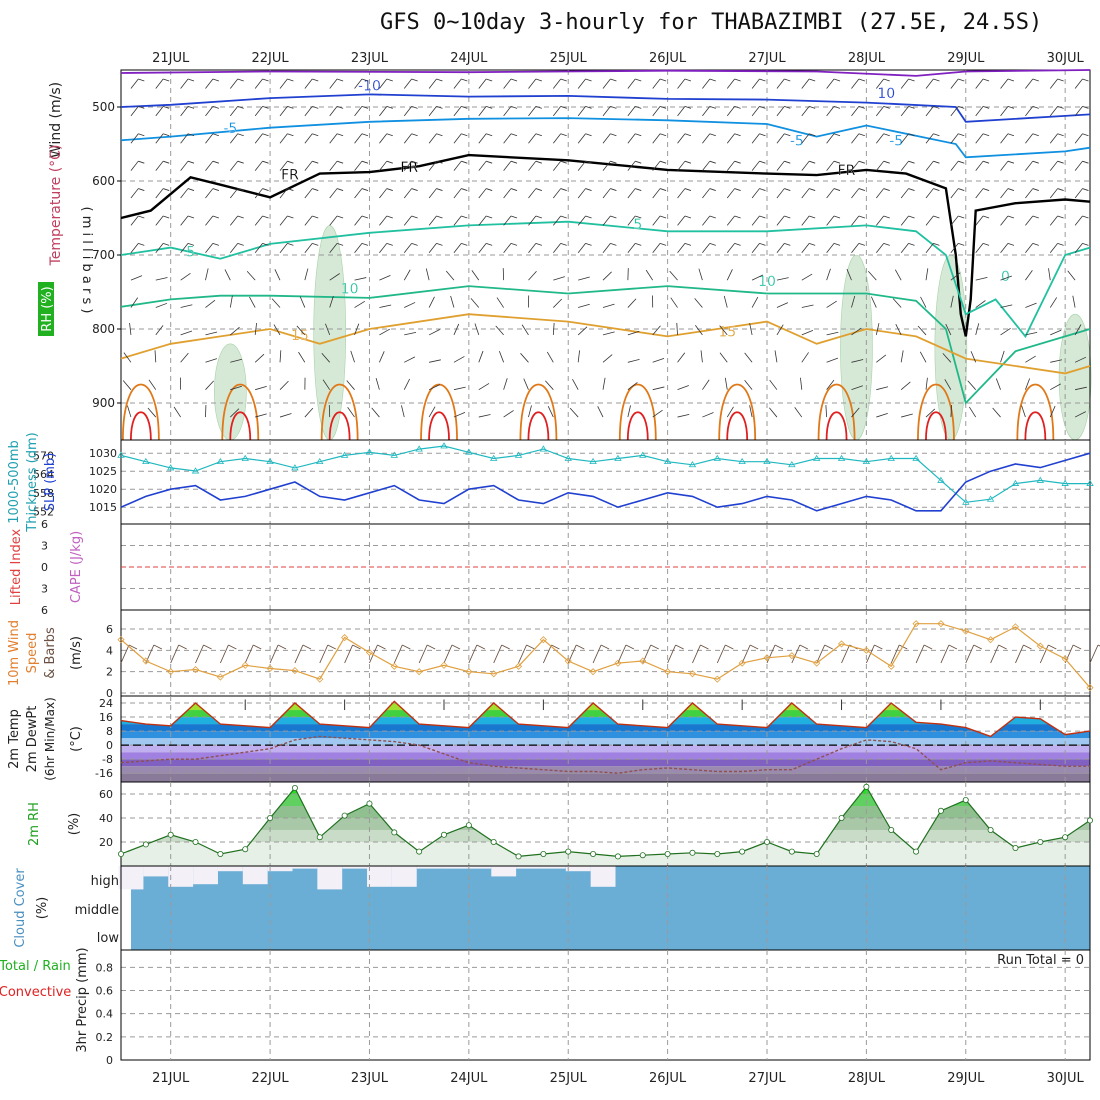 This screenshot has width=1100, height=1100. Describe the element at coordinates (104, 773) in the screenshot. I see `temp-tick-label: -16` at that location.